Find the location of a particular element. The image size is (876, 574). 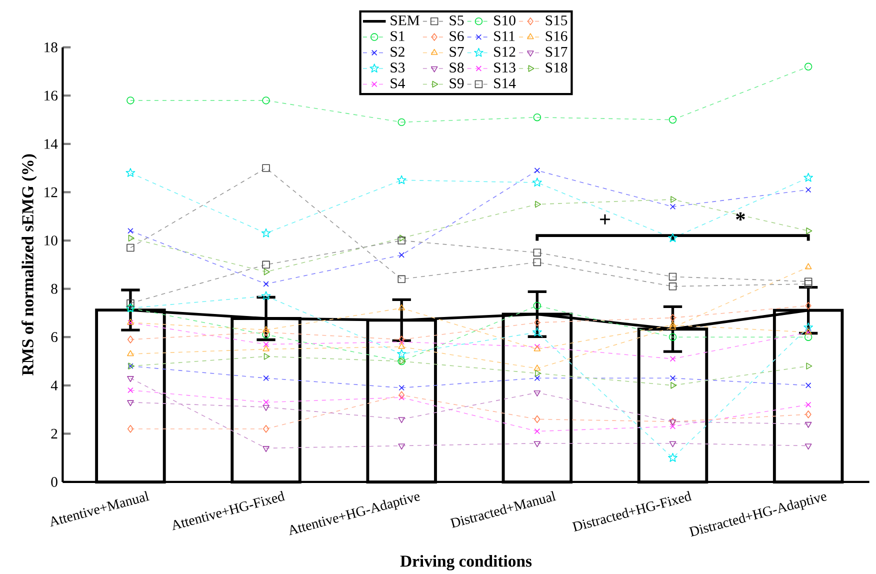

legend-label: S13 is located at coordinates (505, 67).